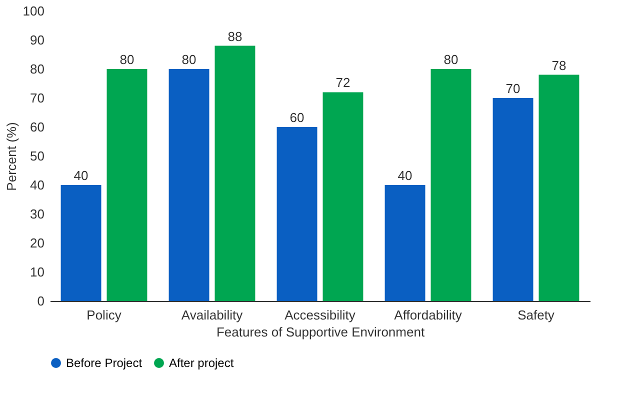 This screenshot has height=416, width=629. What do you see at coordinates (235, 36) in the screenshot?
I see `data-label: 88` at bounding box center [235, 36].